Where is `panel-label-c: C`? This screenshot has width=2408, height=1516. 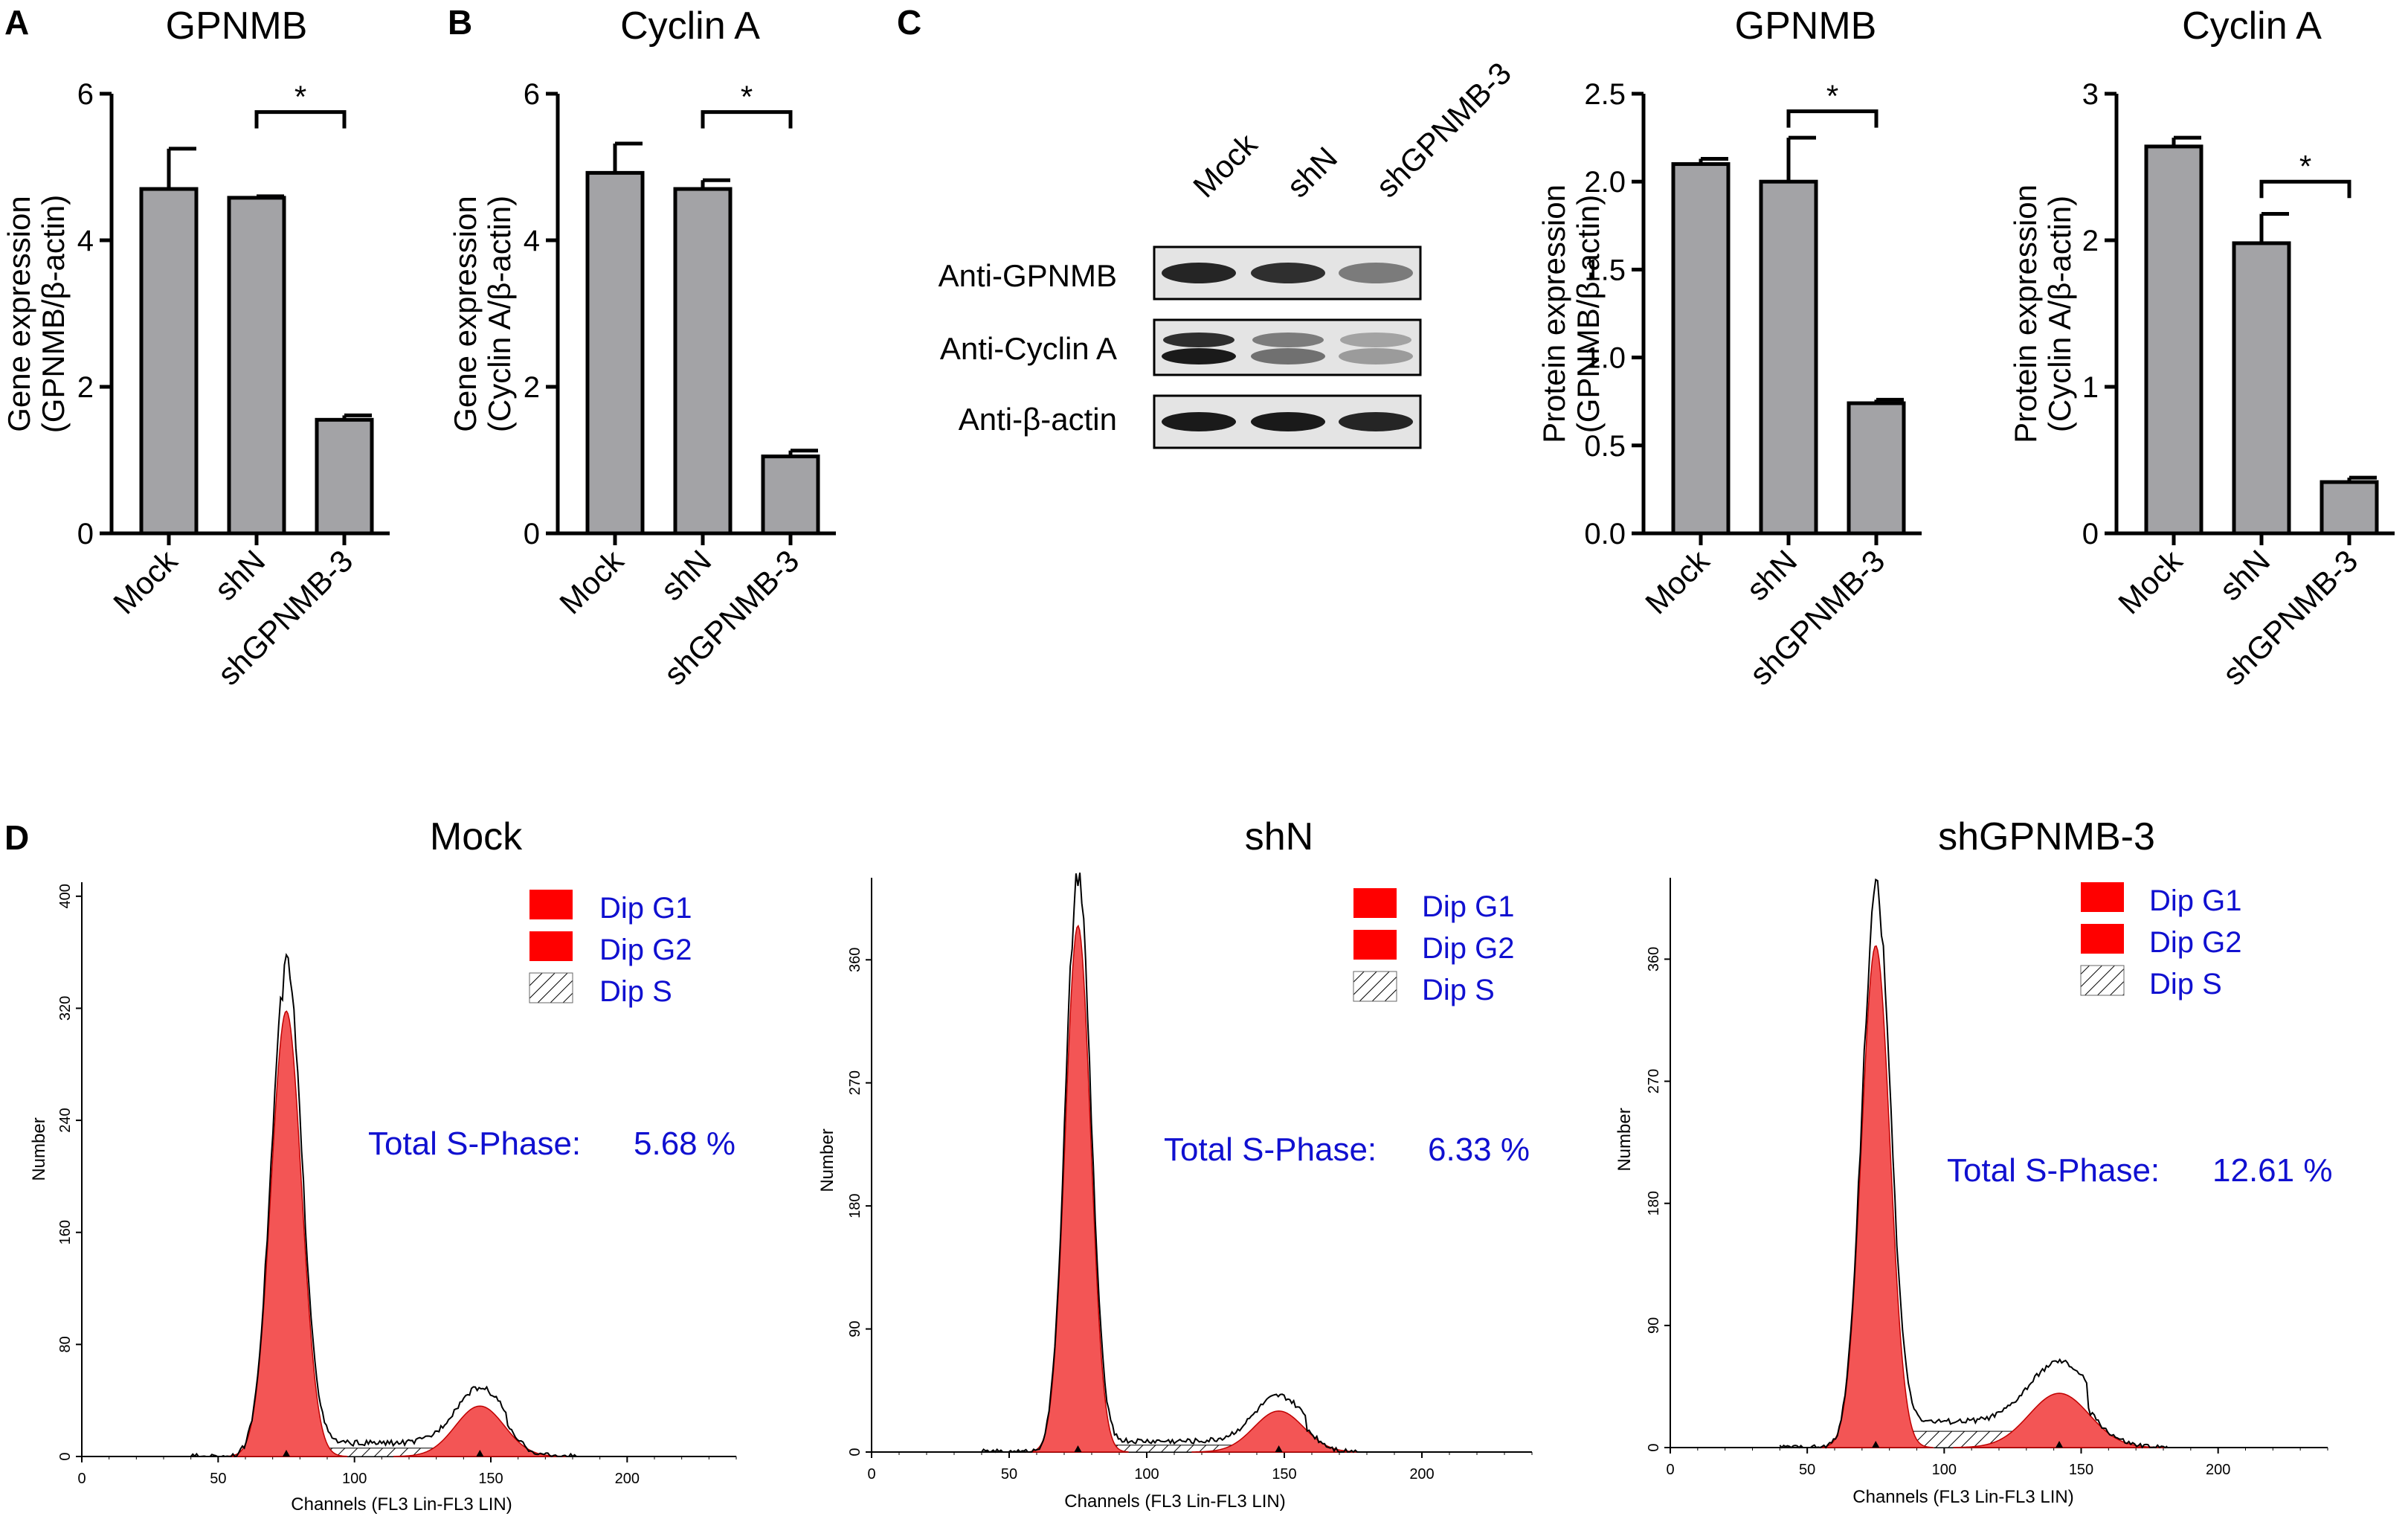 panel-label-c: C is located at coordinates (909, 22).